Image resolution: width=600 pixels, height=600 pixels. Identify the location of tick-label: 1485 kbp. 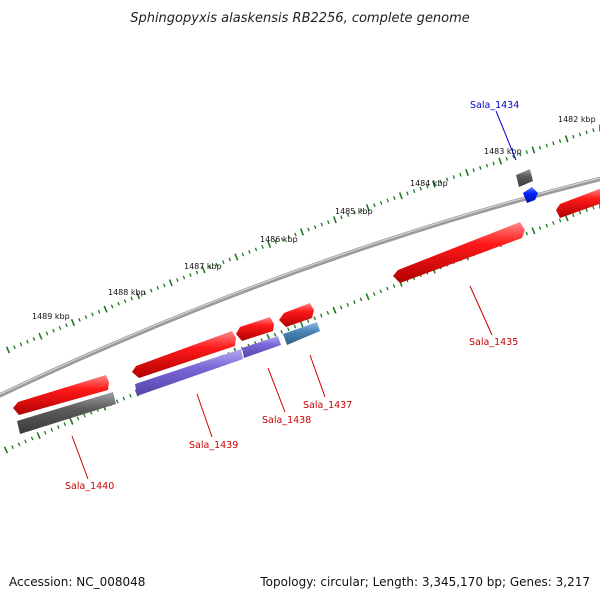
(354, 211).